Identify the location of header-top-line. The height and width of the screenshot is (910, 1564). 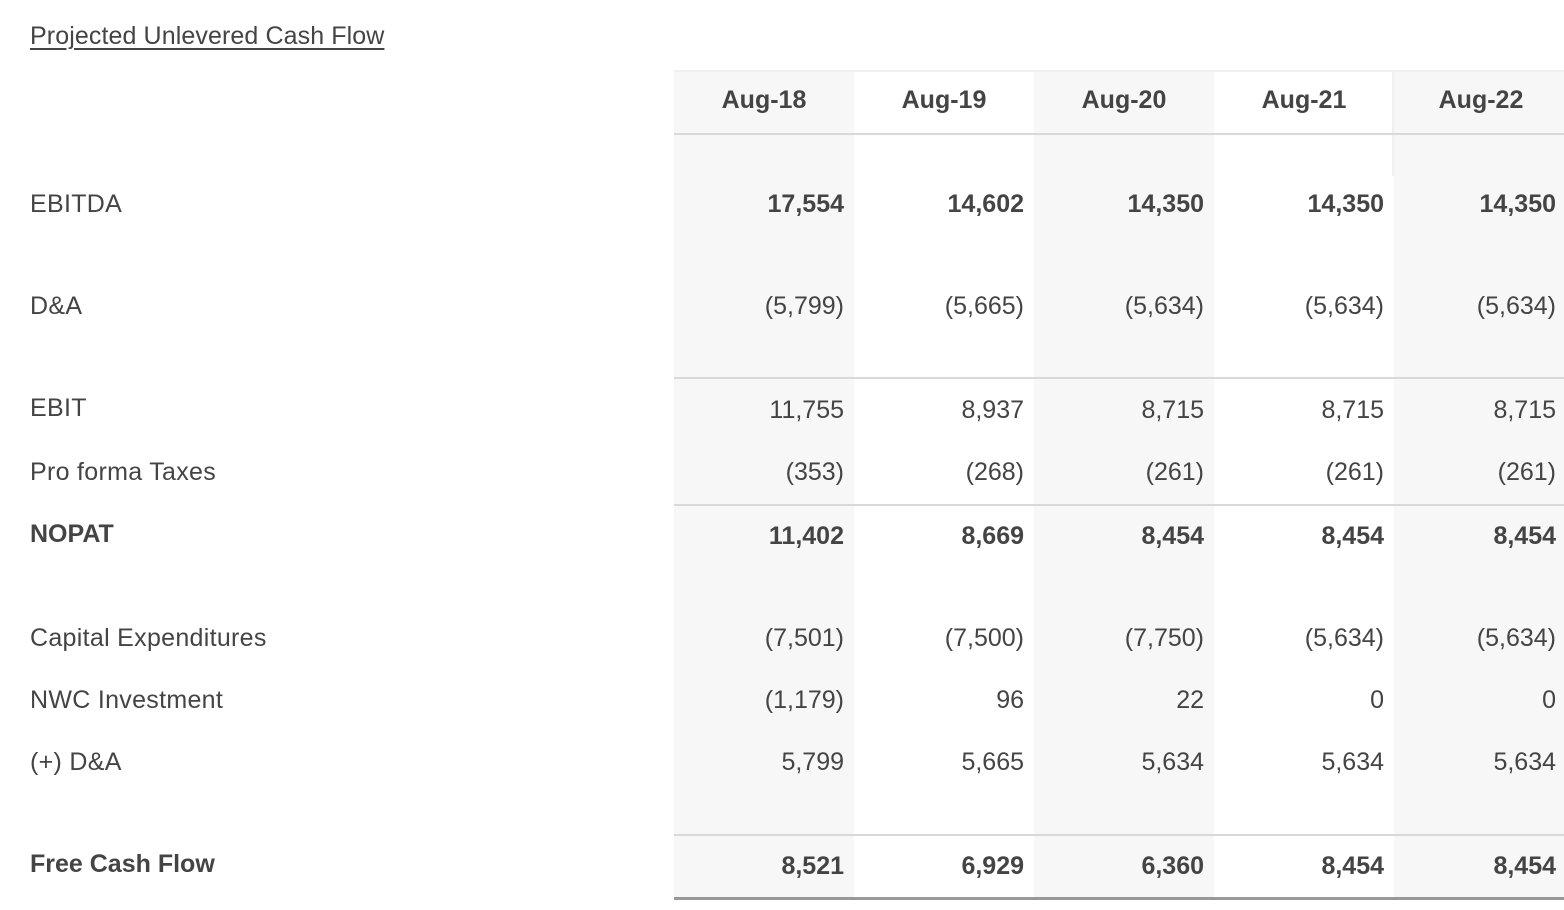
(1119, 71).